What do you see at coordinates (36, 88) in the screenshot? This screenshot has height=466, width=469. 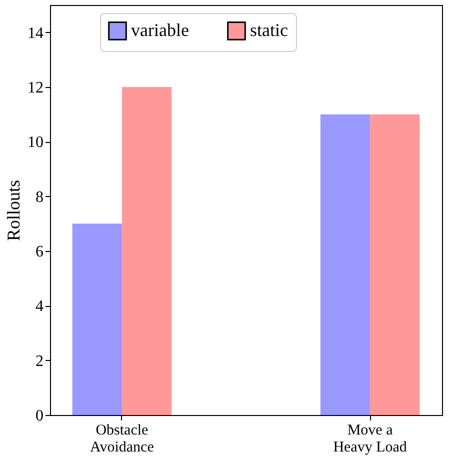 I see `y-tick-label: 12` at bounding box center [36, 88].